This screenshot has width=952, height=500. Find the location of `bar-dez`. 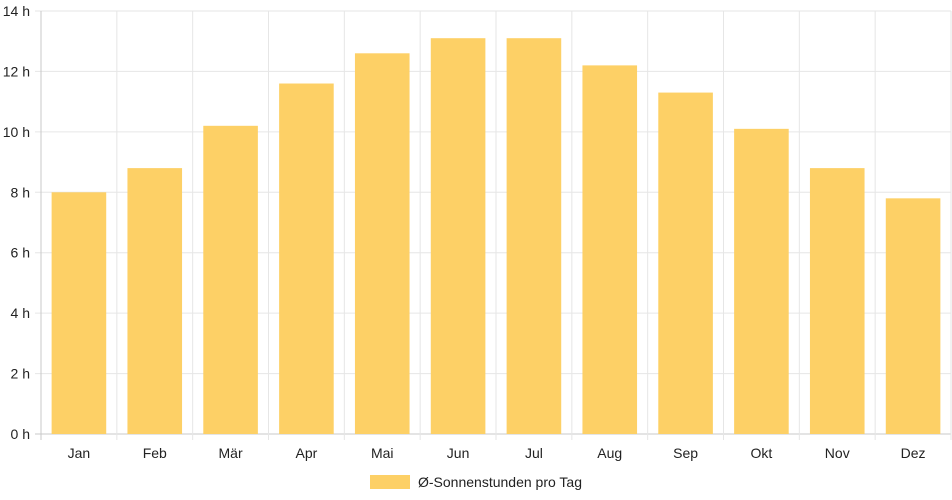

bar-dez is located at coordinates (913, 316).